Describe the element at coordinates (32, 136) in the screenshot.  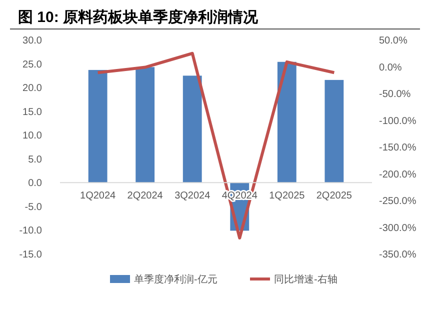
I see `y-tick-label: 10.0` at that location.